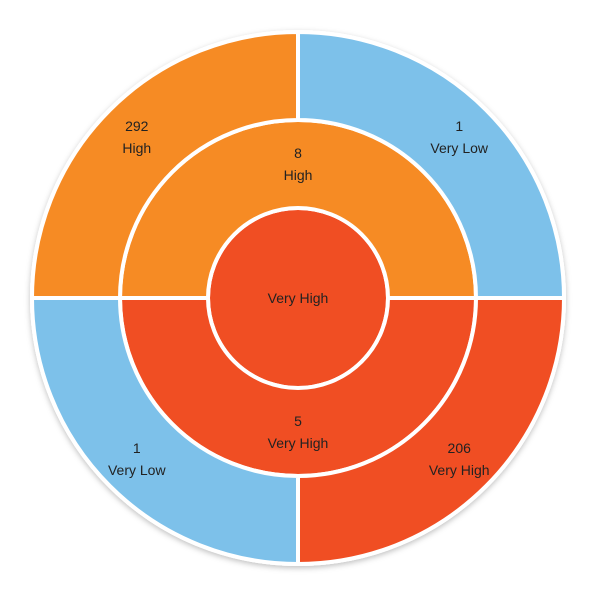 The height and width of the screenshot is (600, 600). Describe the element at coordinates (136, 137) in the screenshot. I see `segment-label-group: 292 High` at that location.